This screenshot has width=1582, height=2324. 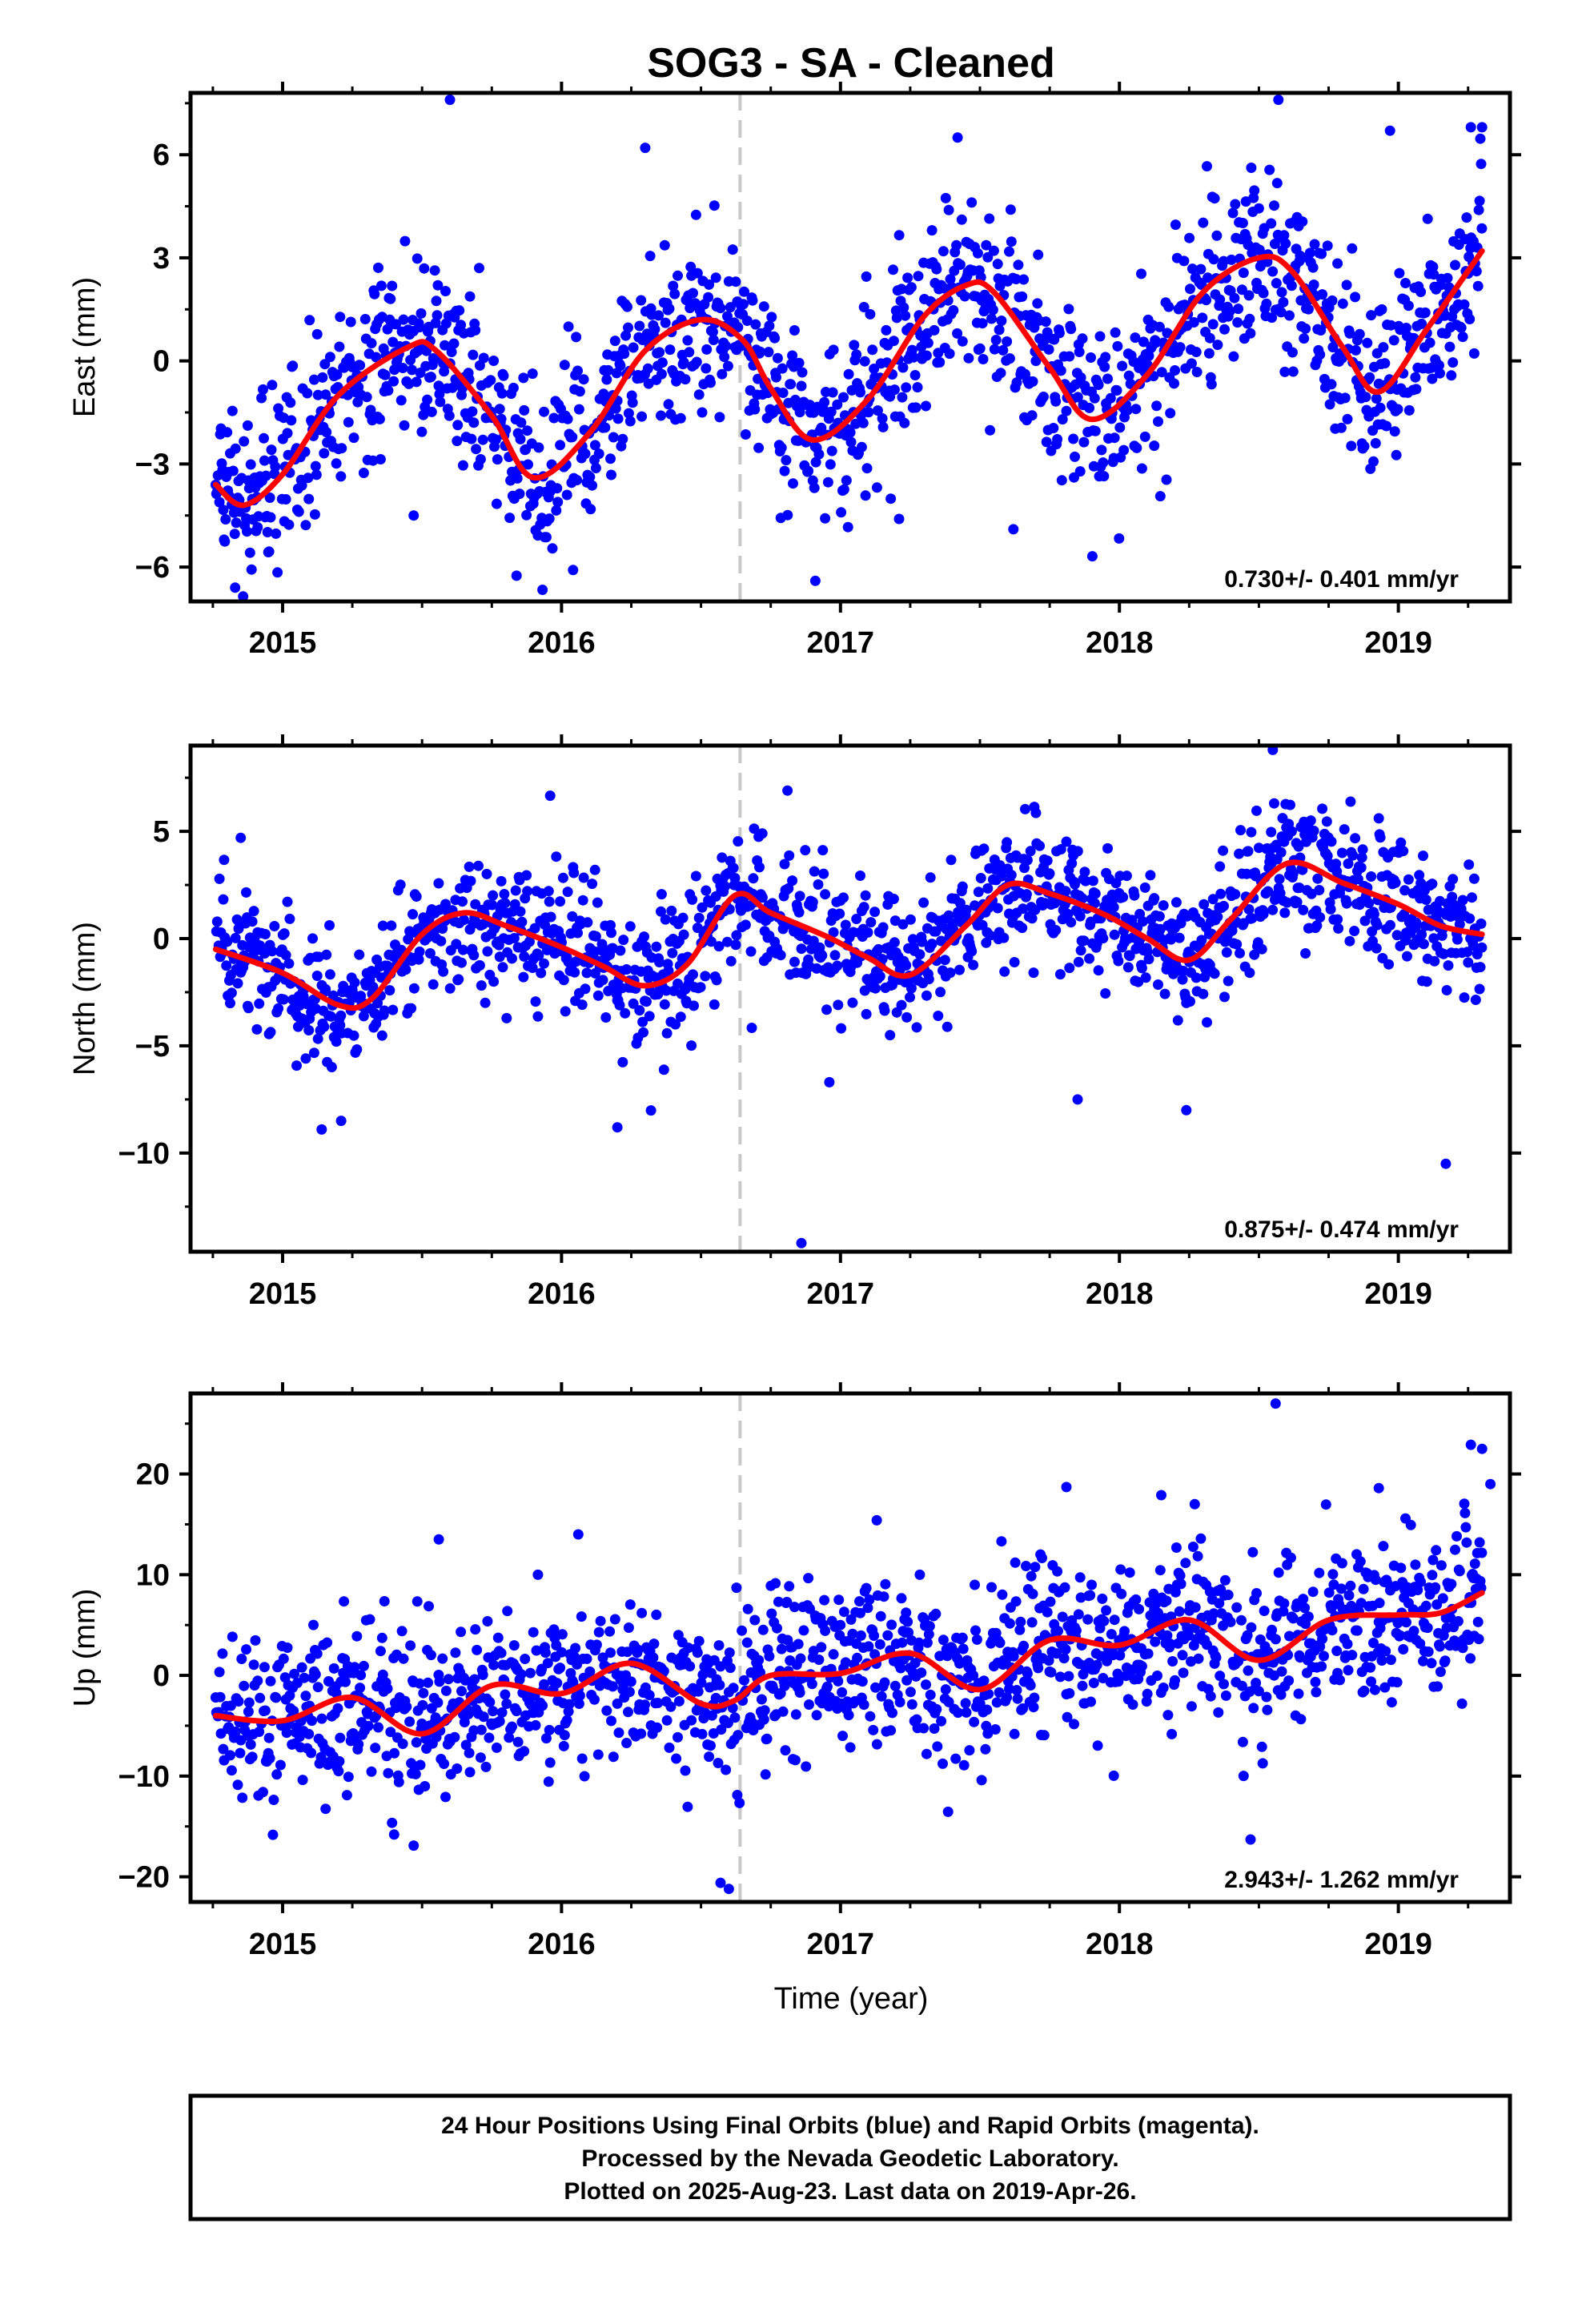 I want to click on north-xtick-label: 2016, so click(x=562, y=1294).